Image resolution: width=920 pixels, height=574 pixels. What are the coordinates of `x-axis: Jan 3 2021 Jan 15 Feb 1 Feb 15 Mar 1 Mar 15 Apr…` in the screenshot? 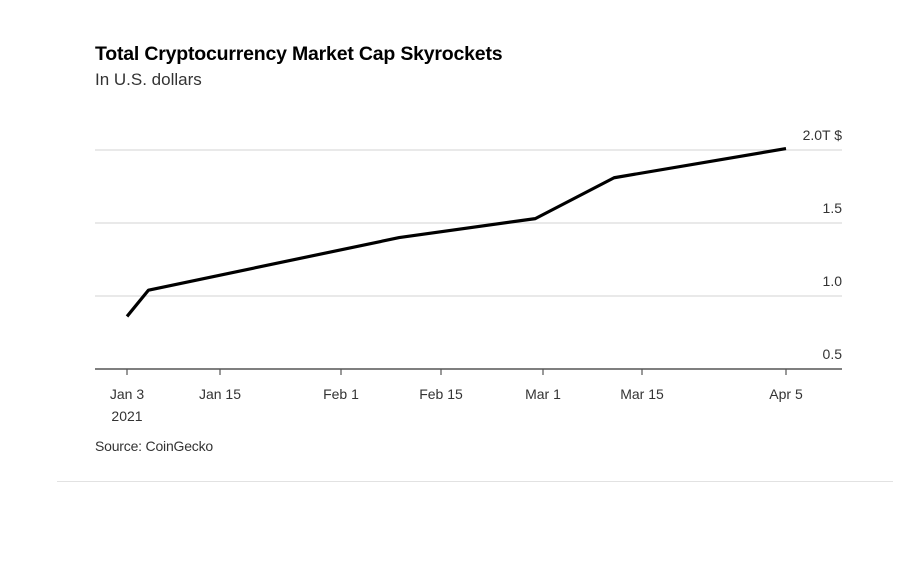 It's located at (468, 396).